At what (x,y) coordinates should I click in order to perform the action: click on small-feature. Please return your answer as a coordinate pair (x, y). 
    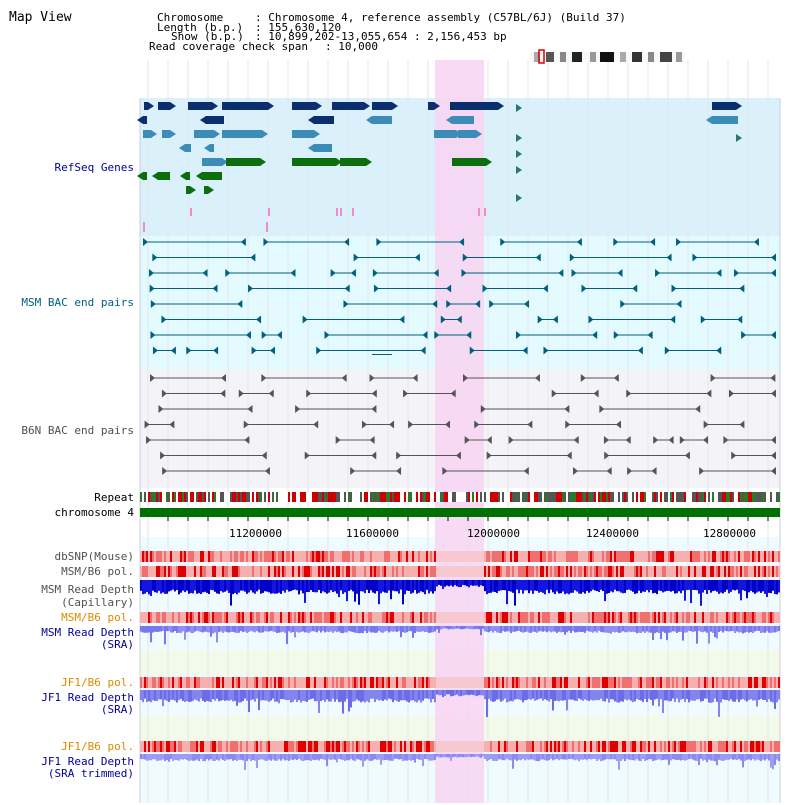
    Looking at the image, I should click on (144, 227).